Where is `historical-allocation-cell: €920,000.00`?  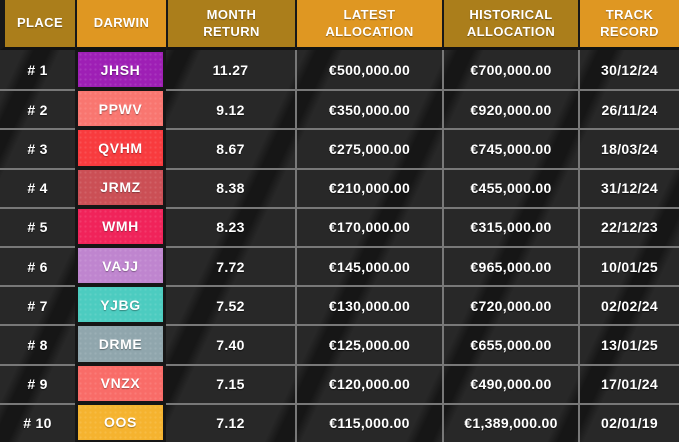
historical-allocation-cell: €920,000.00 is located at coordinates (510, 109).